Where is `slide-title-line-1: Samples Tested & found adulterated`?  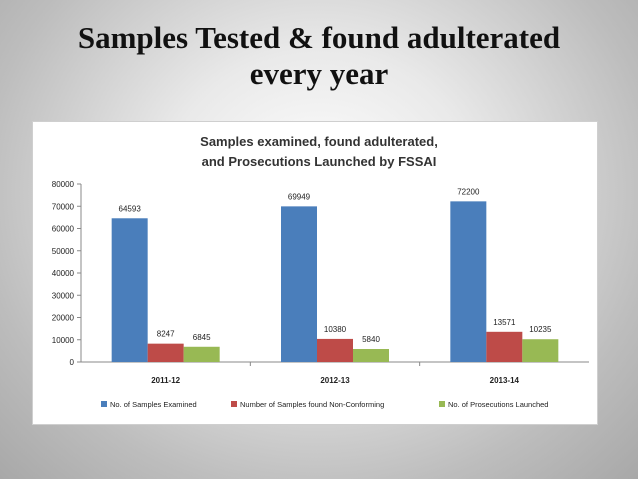
slide-title-line-1: Samples Tested & found adulterated is located at coordinates (319, 37).